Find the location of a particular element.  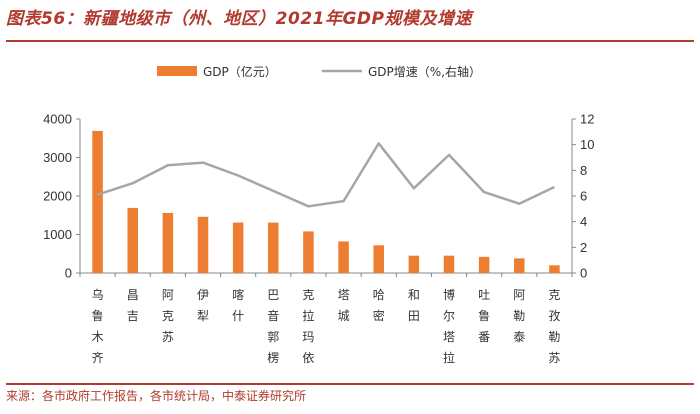

right-tick-label: 4 is located at coordinates (583, 221).